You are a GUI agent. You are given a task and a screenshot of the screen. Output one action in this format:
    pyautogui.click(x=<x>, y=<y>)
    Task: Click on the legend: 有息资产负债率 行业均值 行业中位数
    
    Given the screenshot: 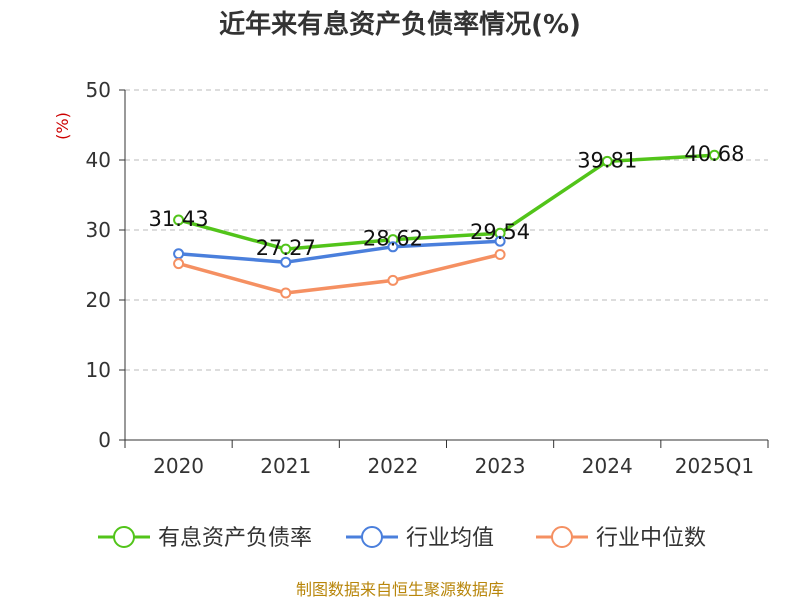 What is the action you would take?
    pyautogui.click(x=402, y=538)
    